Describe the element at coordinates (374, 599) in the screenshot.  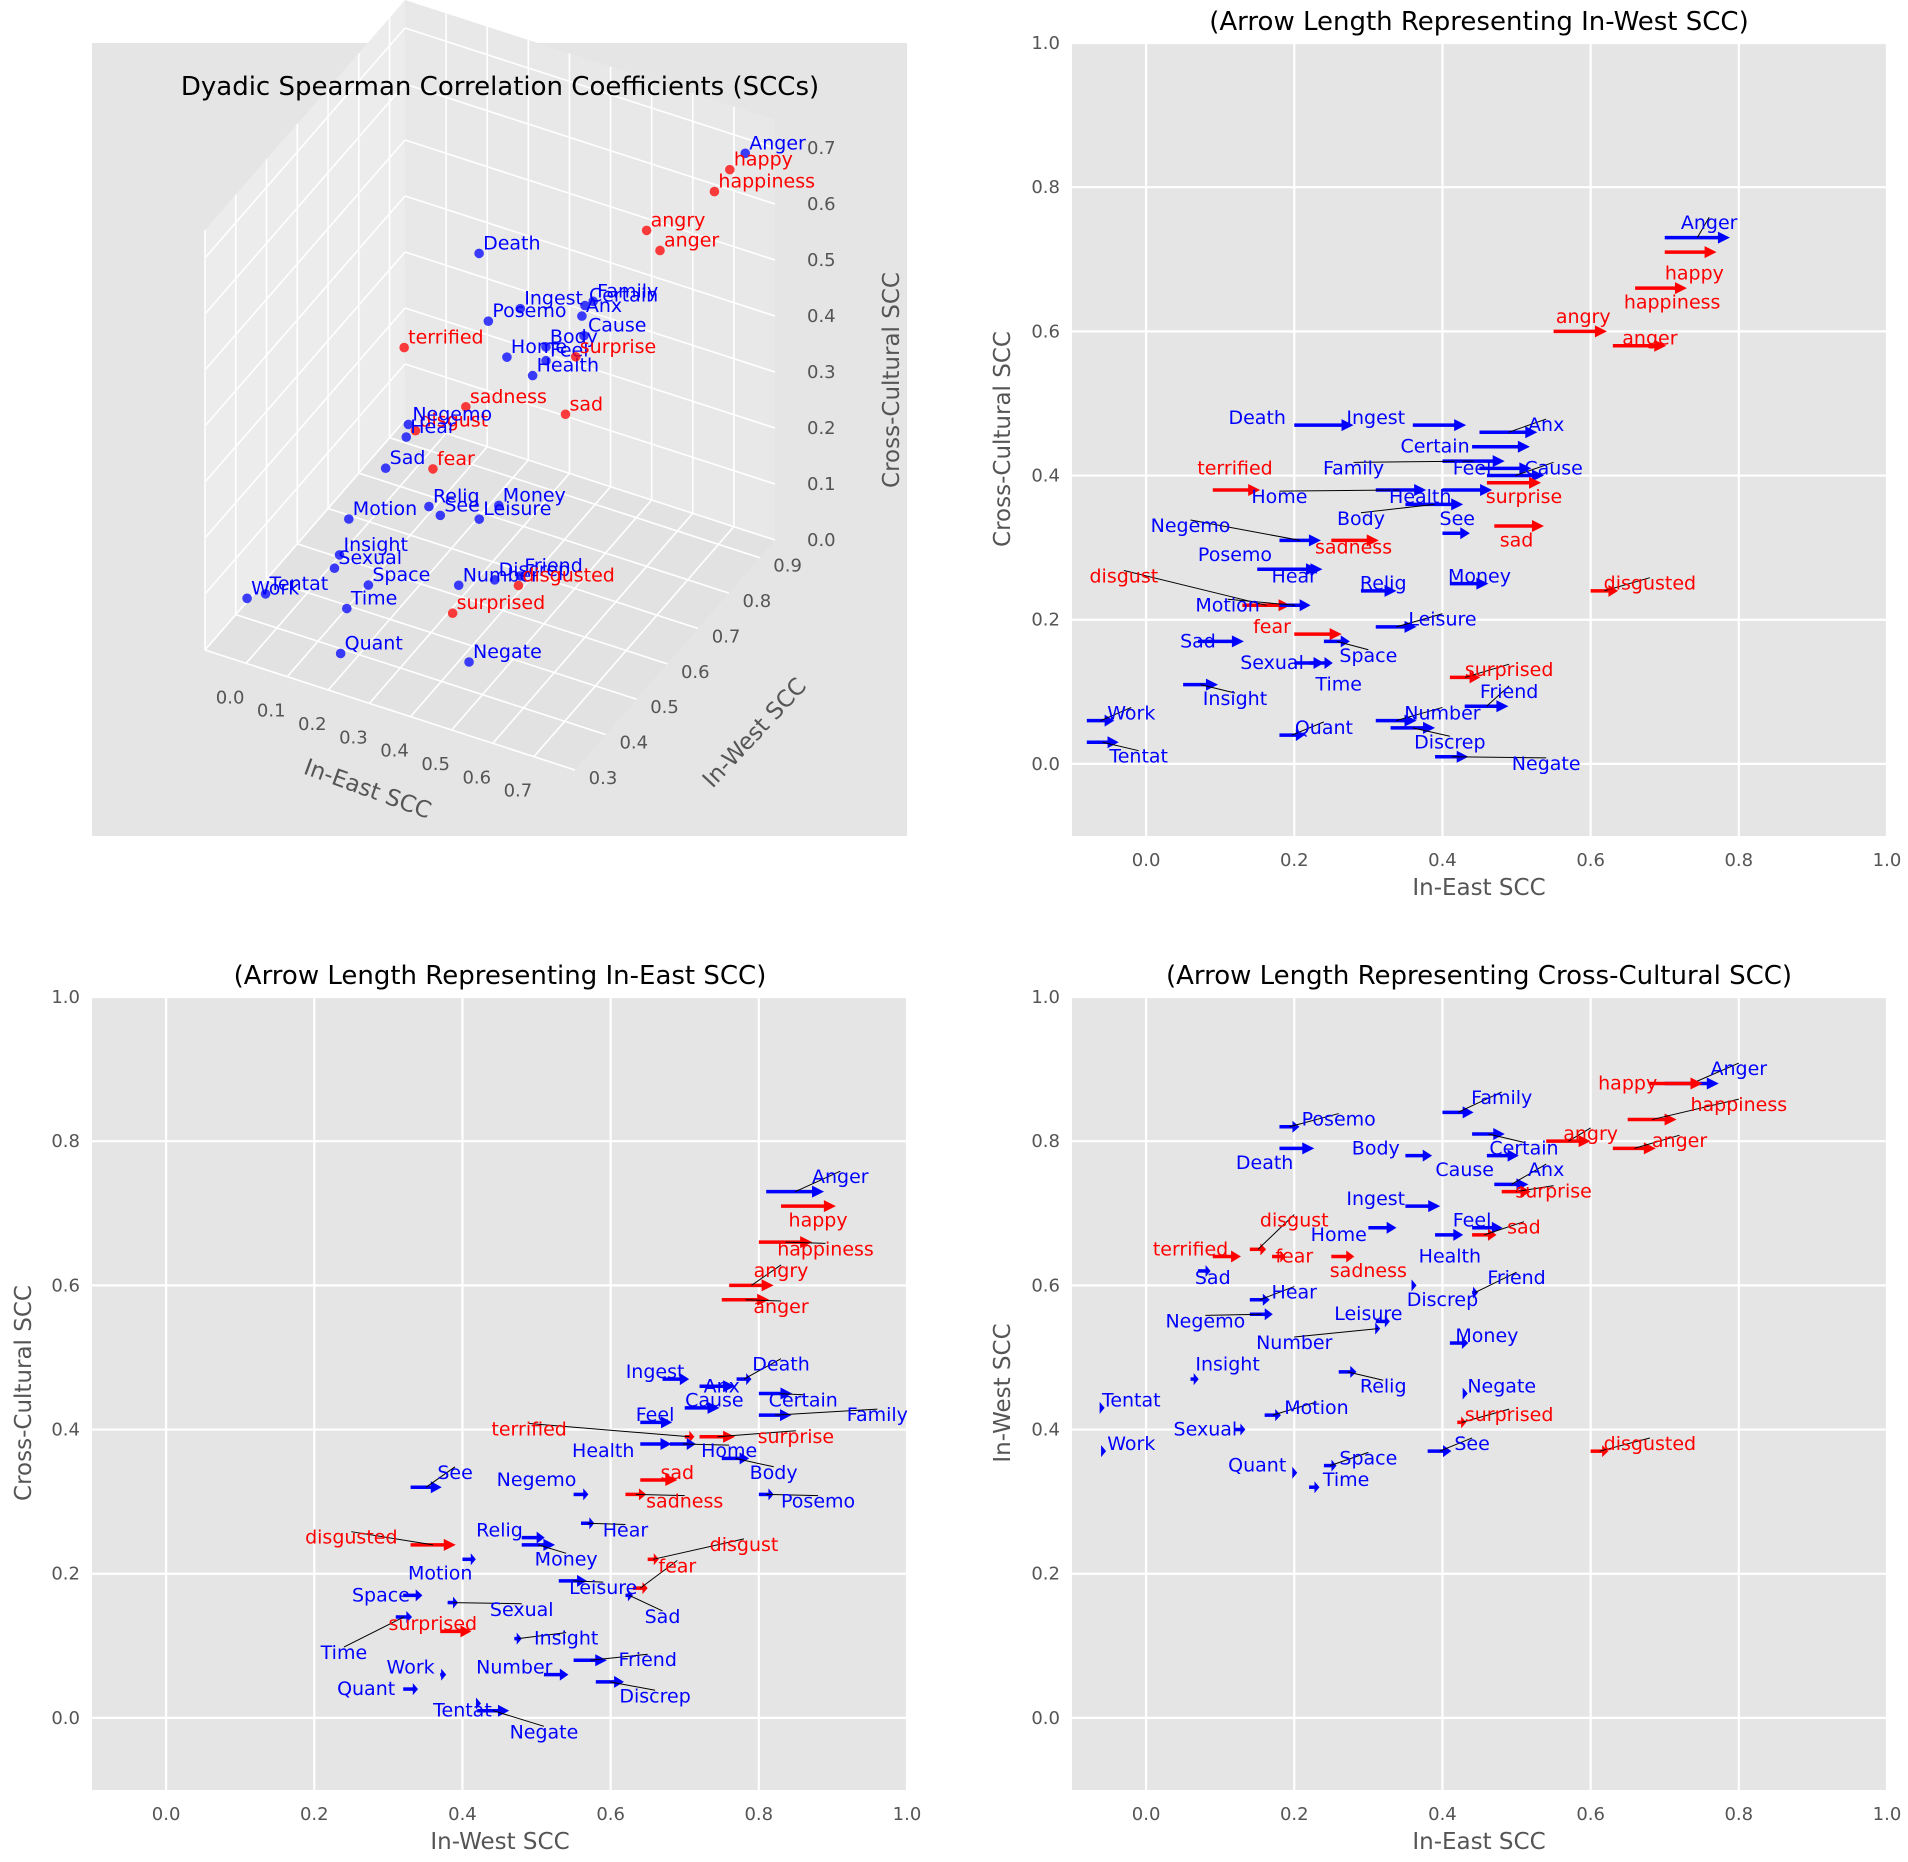
I see `point-label-3d: Time` at that location.